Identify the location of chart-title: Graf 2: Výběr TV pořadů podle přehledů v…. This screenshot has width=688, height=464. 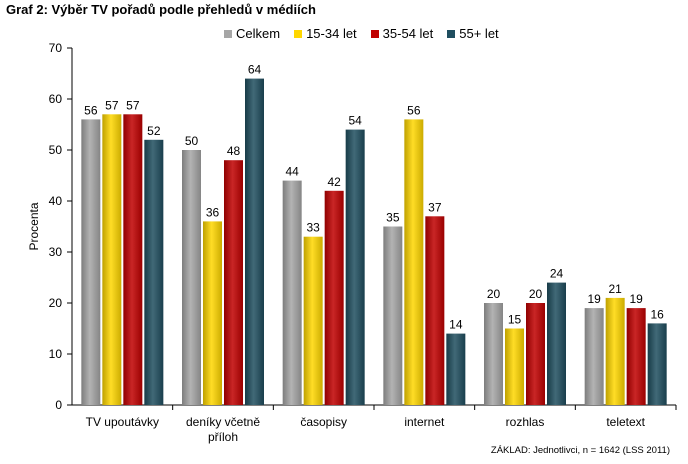
(161, 9).